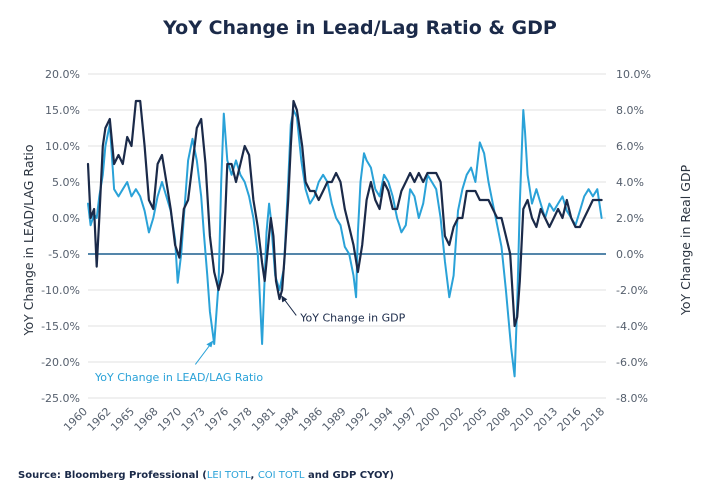 The image size is (720, 500). I want to click on left-tick-label: -5.0%, so click(64, 254).